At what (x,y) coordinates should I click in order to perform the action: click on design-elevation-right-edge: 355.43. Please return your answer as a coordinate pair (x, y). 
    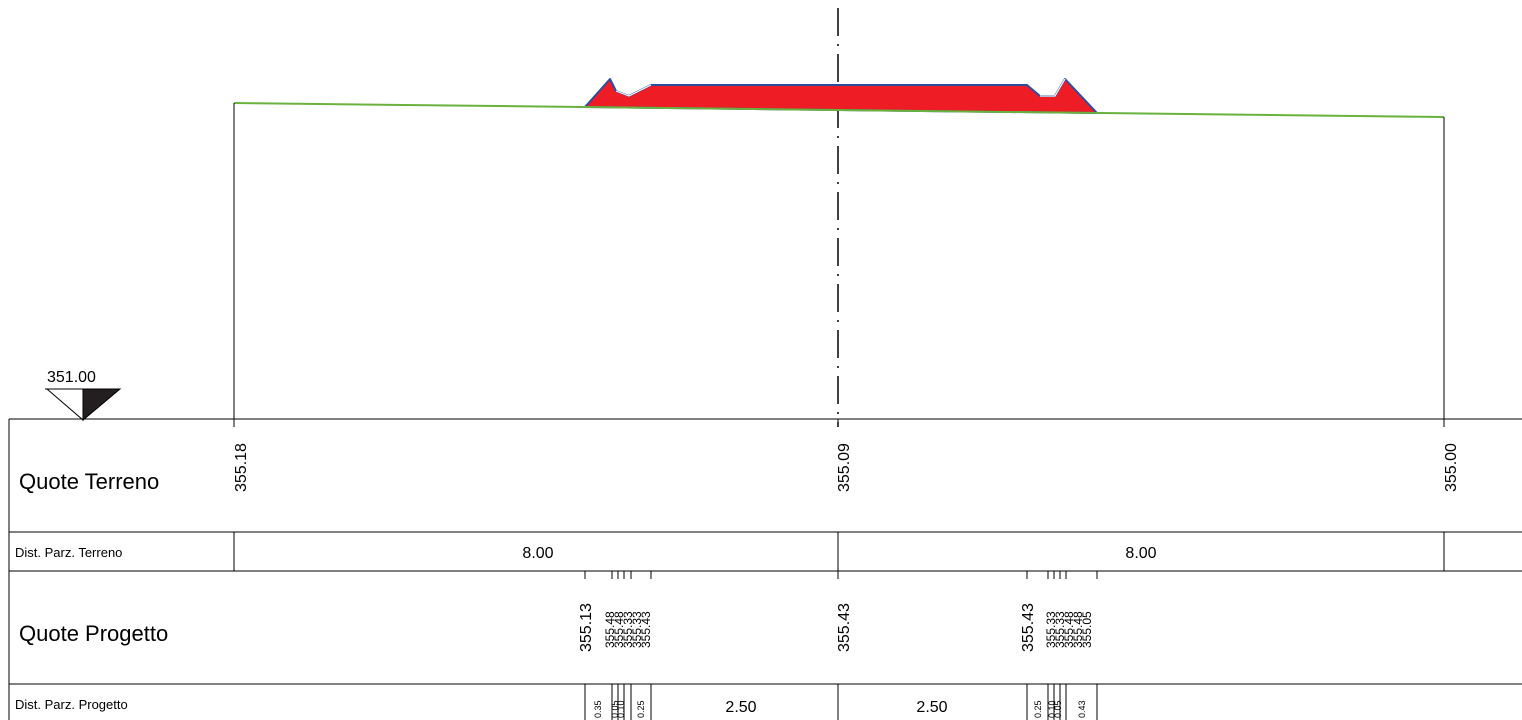
    Looking at the image, I should click on (1028, 627).